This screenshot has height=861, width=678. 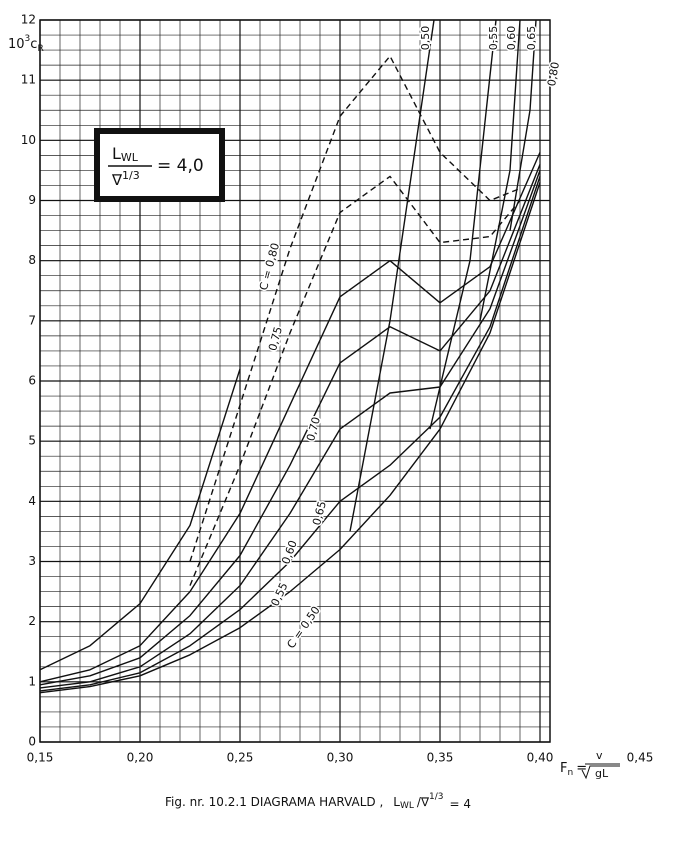 What do you see at coordinates (303, 627) in the screenshot?
I see `curve-label: C = 0,50` at bounding box center [303, 627].